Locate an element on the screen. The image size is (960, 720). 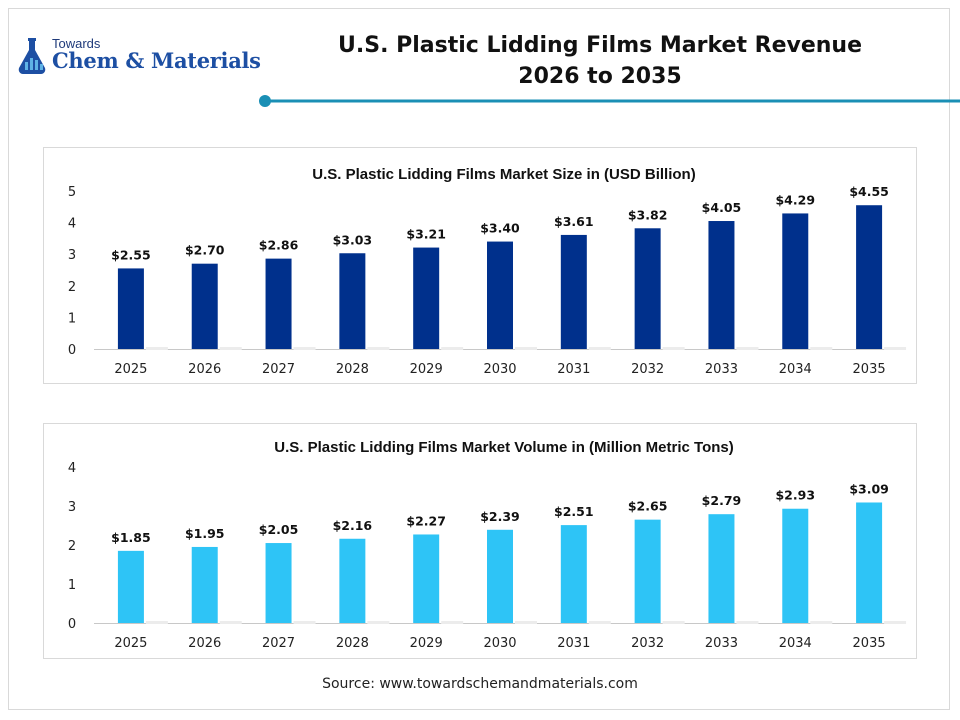
data-label: $3.03 is located at coordinates (353, 239).